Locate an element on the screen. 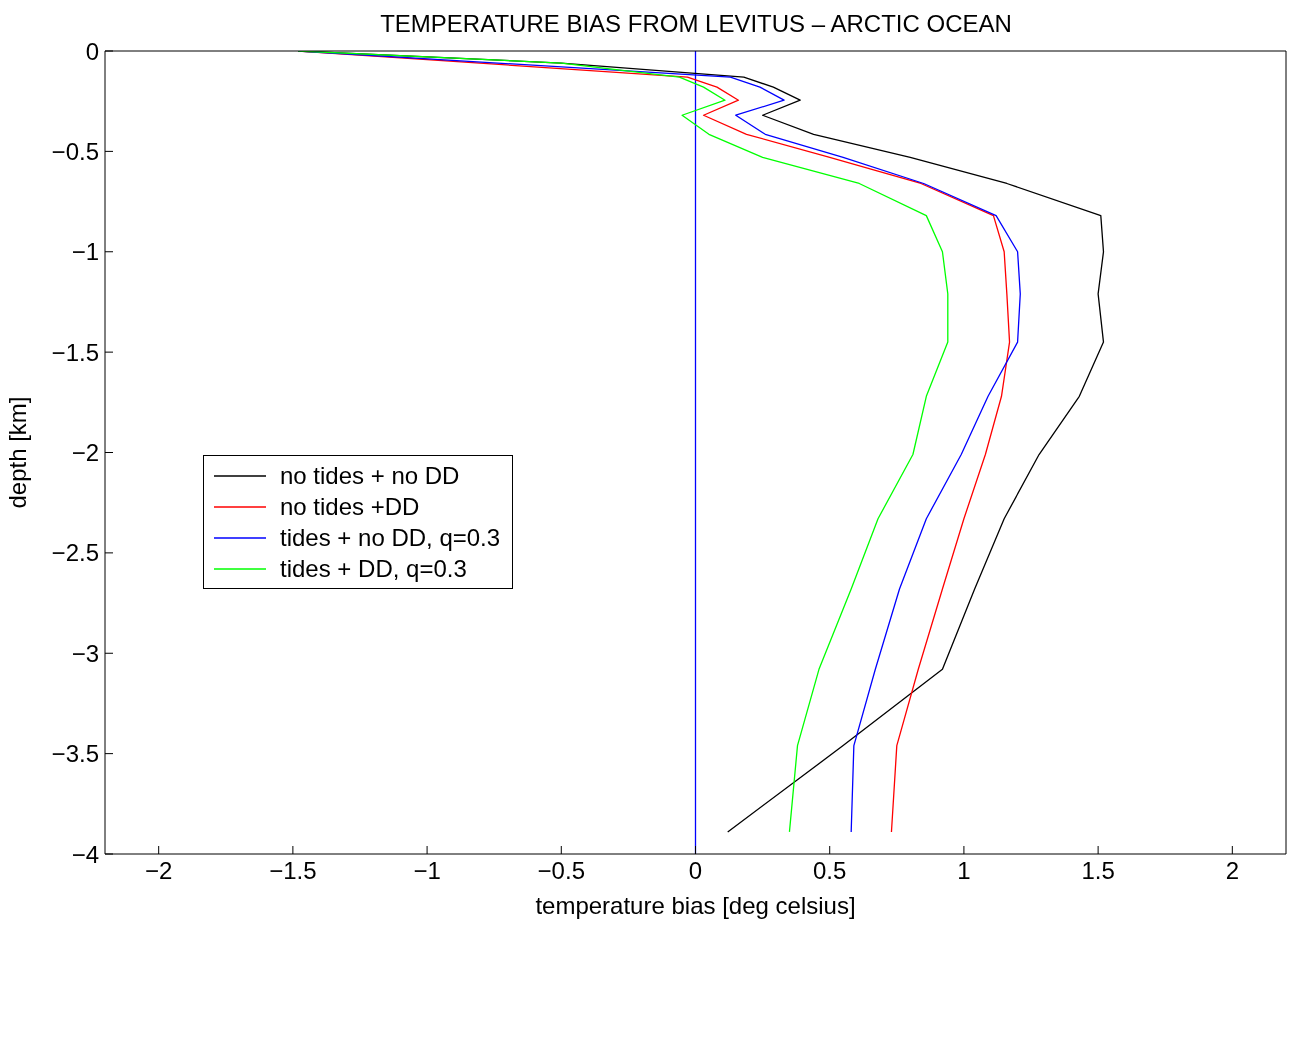 The width and height of the screenshot is (1291, 1064). x-axis-title: temperature bias [deg celsius] is located at coordinates (695, 905).